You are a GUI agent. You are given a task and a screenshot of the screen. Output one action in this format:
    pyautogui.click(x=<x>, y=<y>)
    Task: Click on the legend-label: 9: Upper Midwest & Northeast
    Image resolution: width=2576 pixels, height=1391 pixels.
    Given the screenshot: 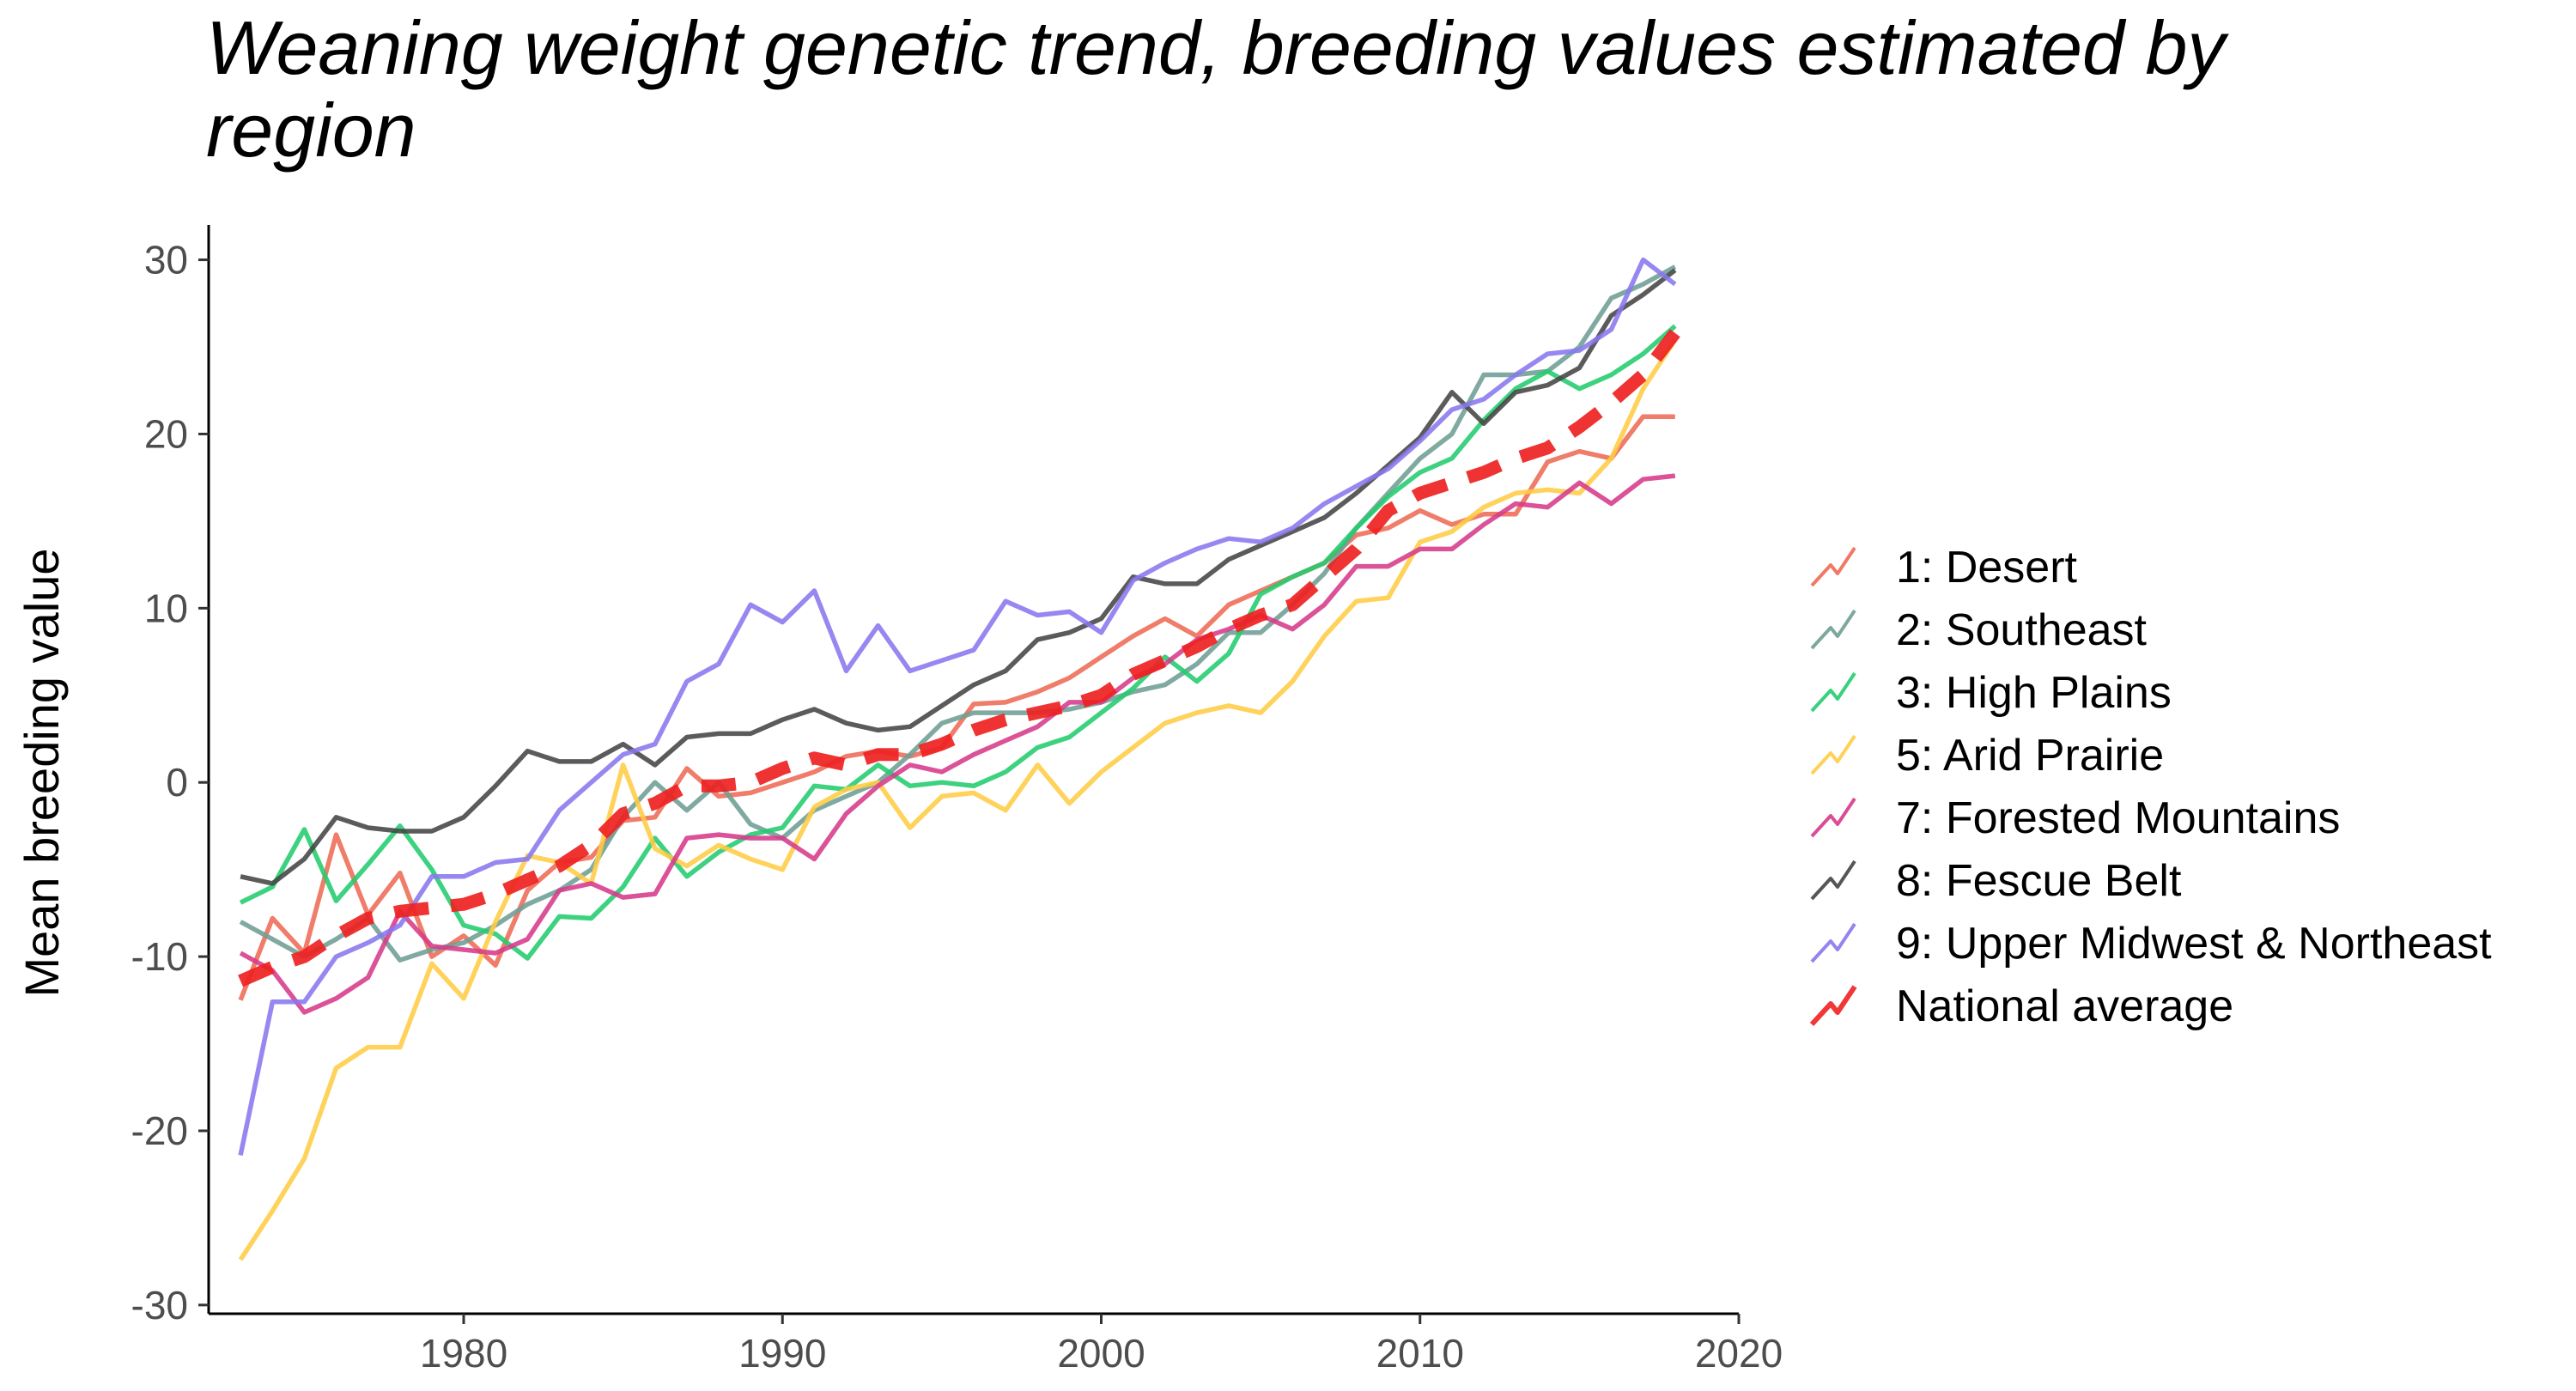 What is the action you would take?
    pyautogui.click(x=2194, y=944)
    